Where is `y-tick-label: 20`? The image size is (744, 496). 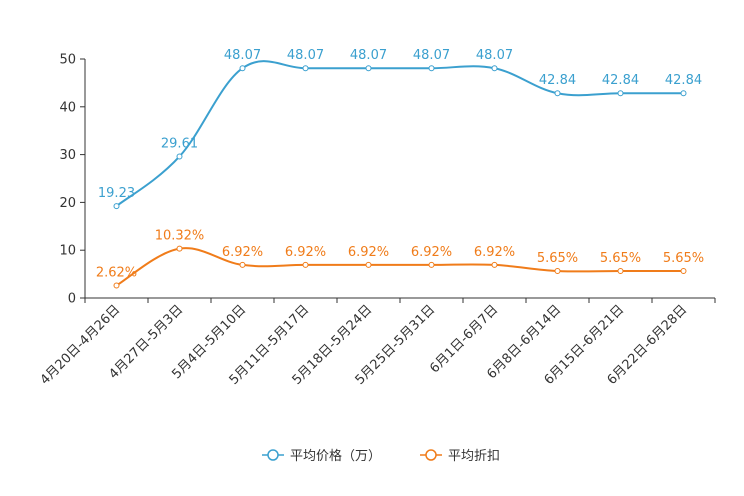 y-tick-label: 20 is located at coordinates (67, 203).